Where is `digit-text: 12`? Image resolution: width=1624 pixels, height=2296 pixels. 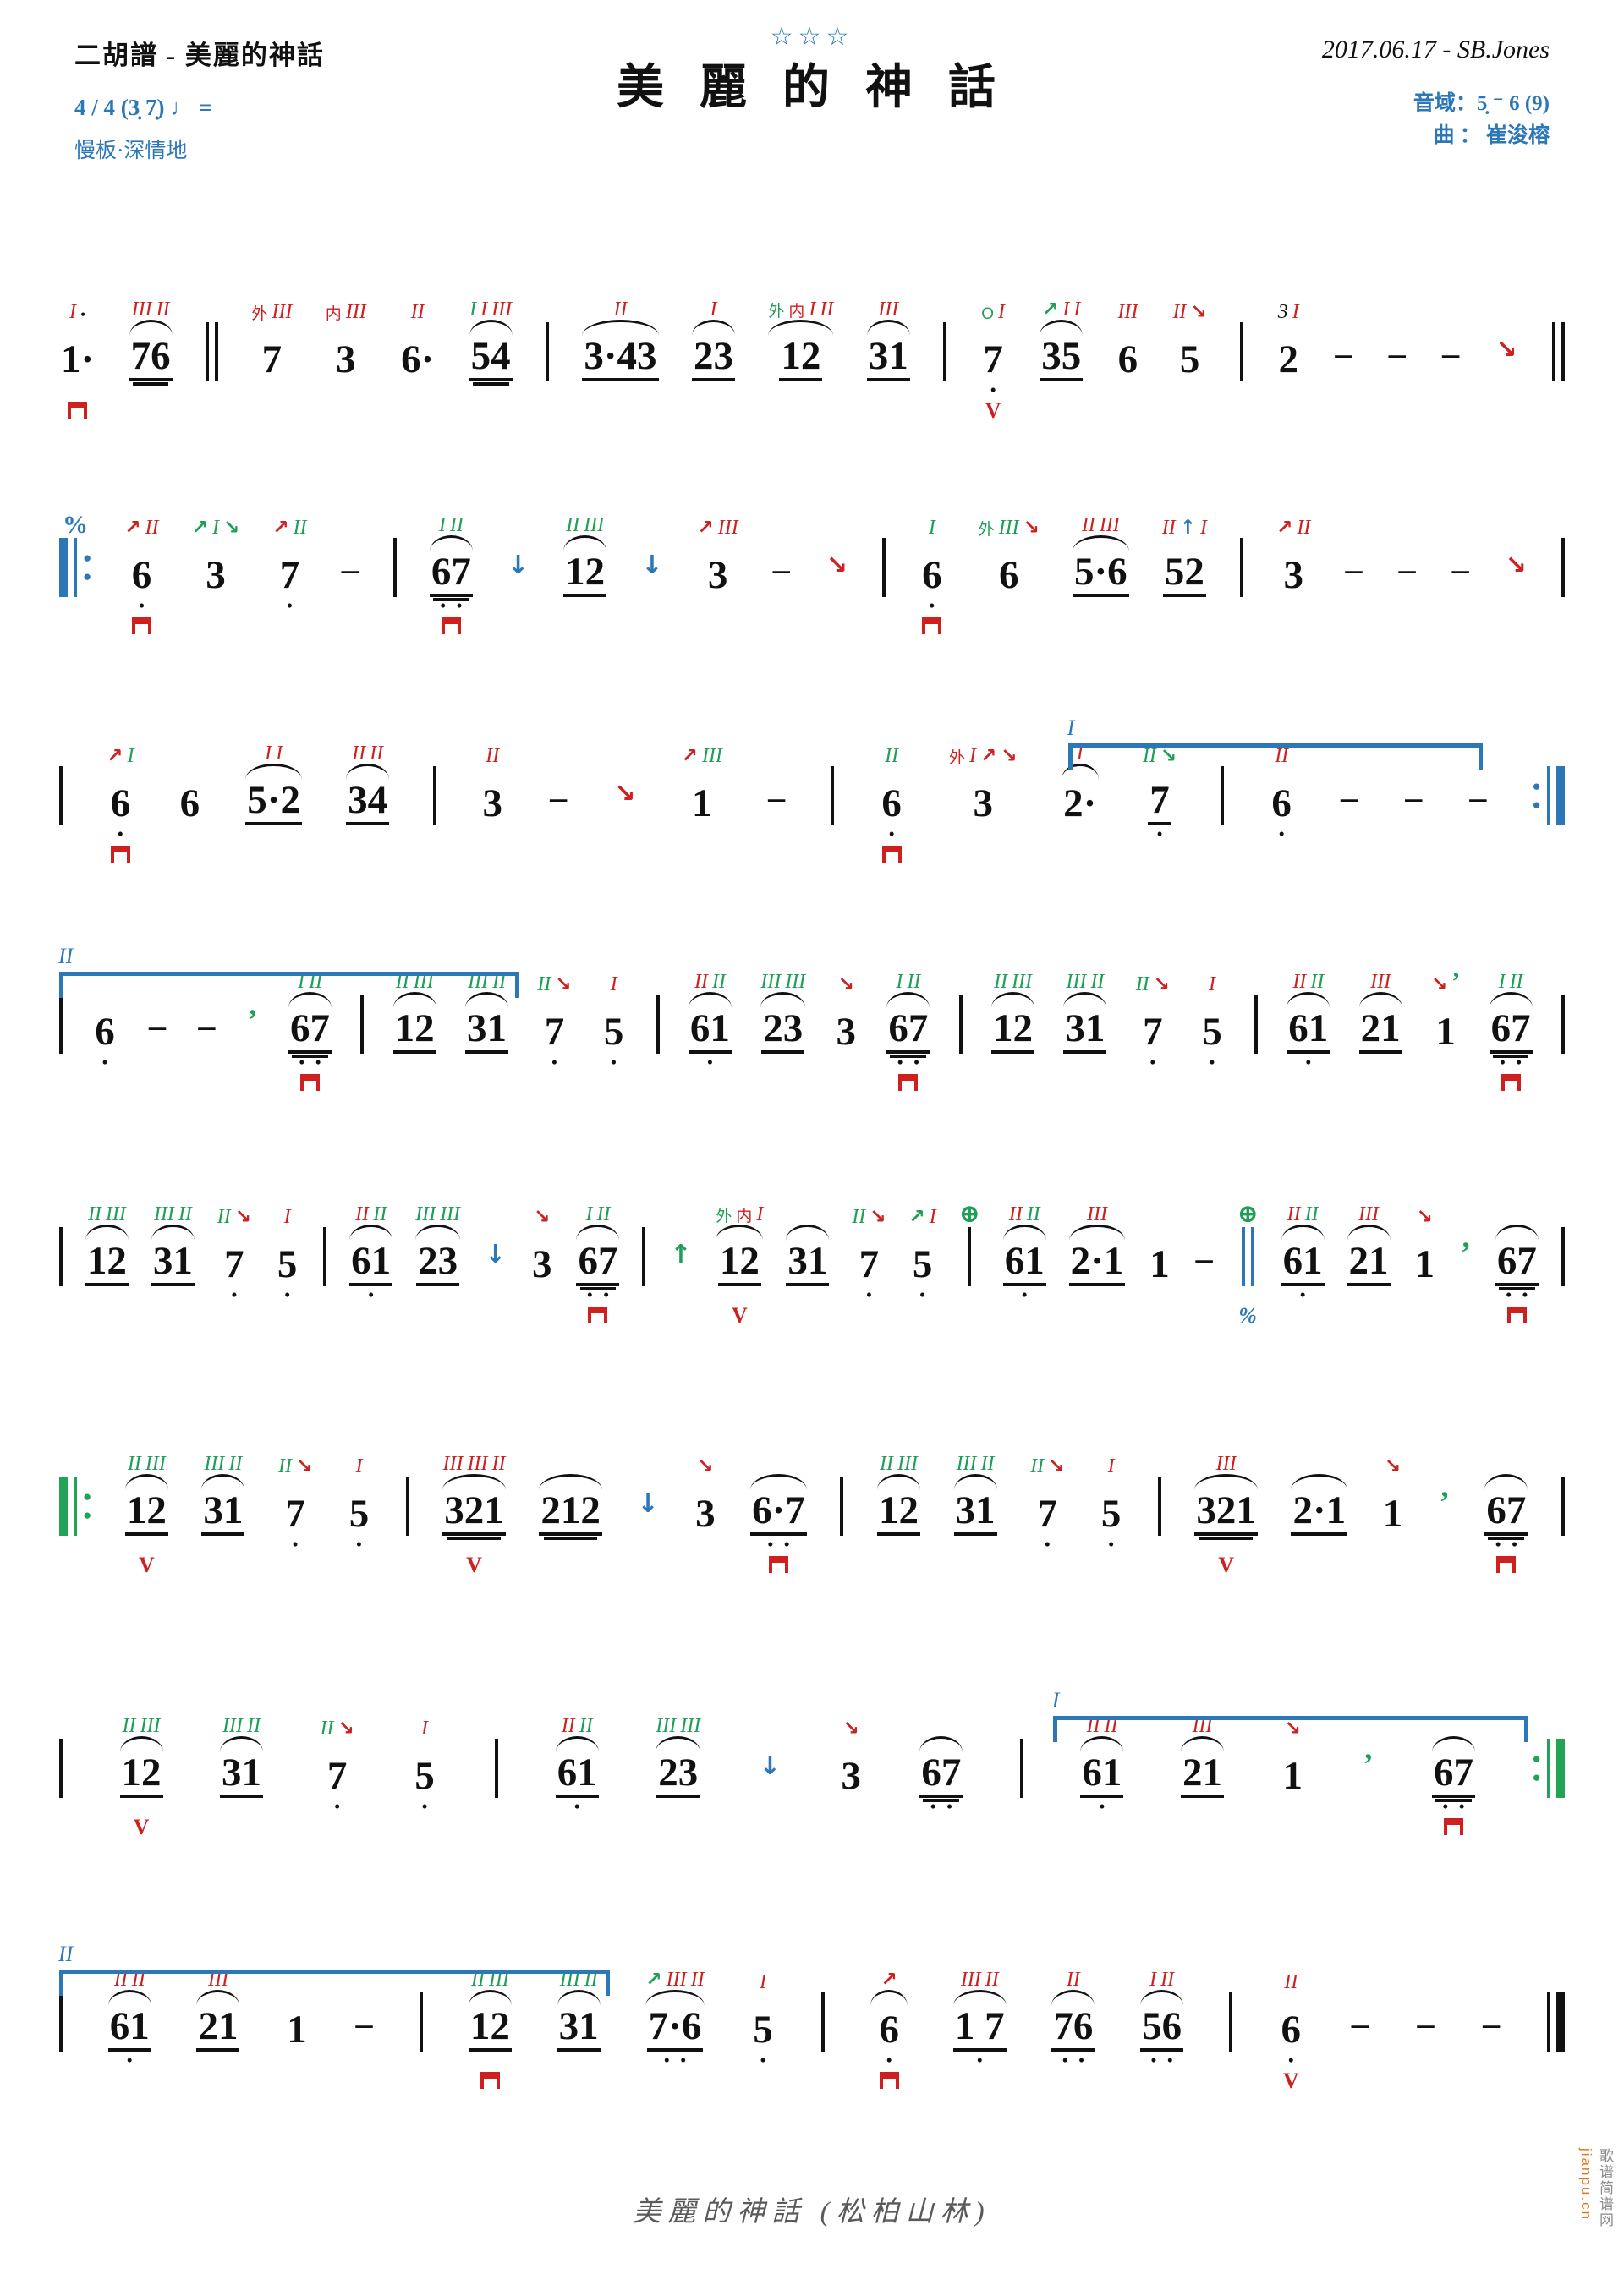 digit-text: 12 is located at coordinates (414, 1031).